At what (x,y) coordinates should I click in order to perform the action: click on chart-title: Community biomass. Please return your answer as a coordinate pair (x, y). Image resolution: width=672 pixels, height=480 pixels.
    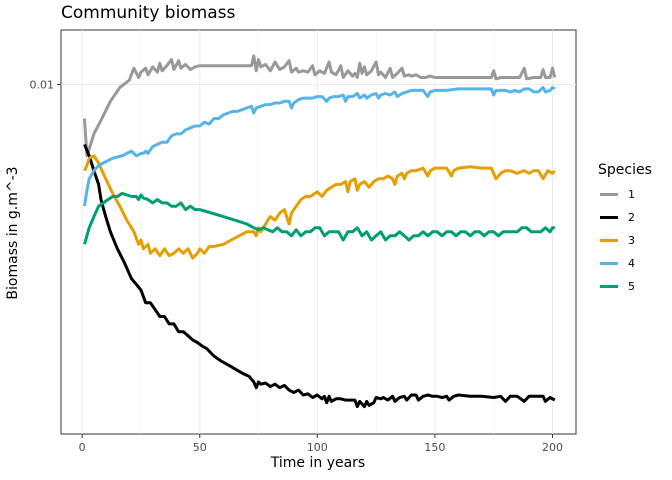
    Looking at the image, I should click on (148, 13).